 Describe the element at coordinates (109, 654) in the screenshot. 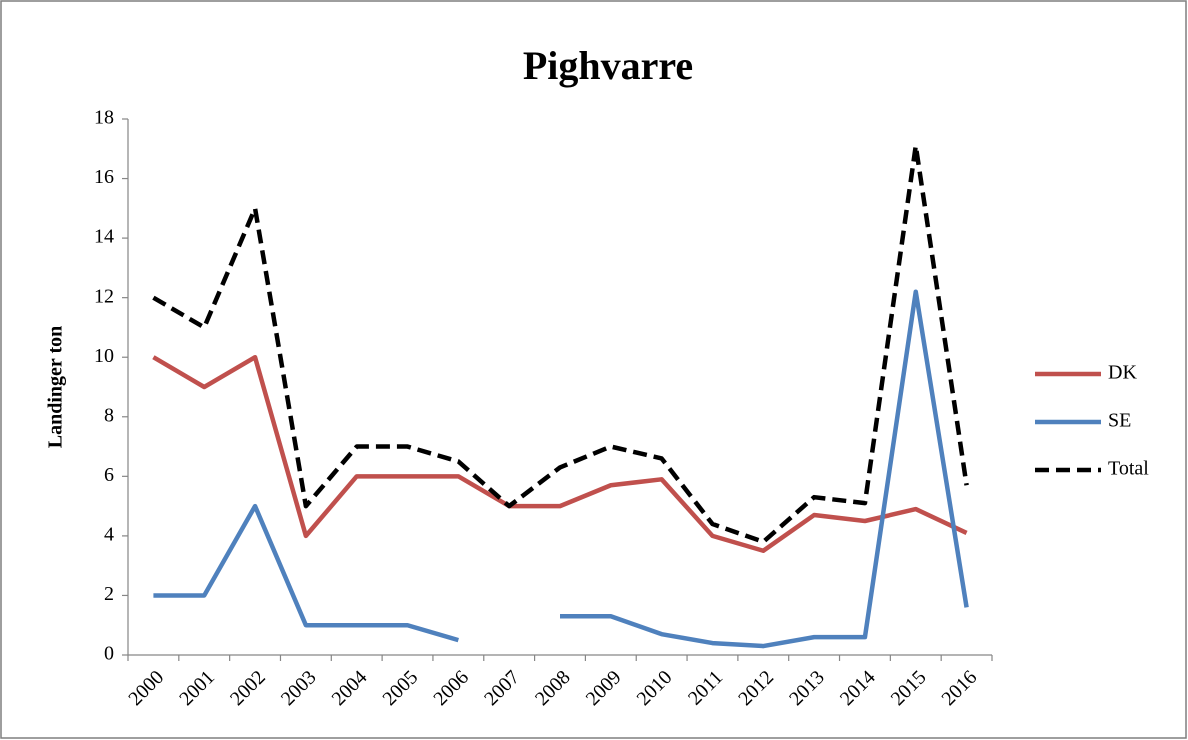

I see `y-tick-label: 0` at that location.